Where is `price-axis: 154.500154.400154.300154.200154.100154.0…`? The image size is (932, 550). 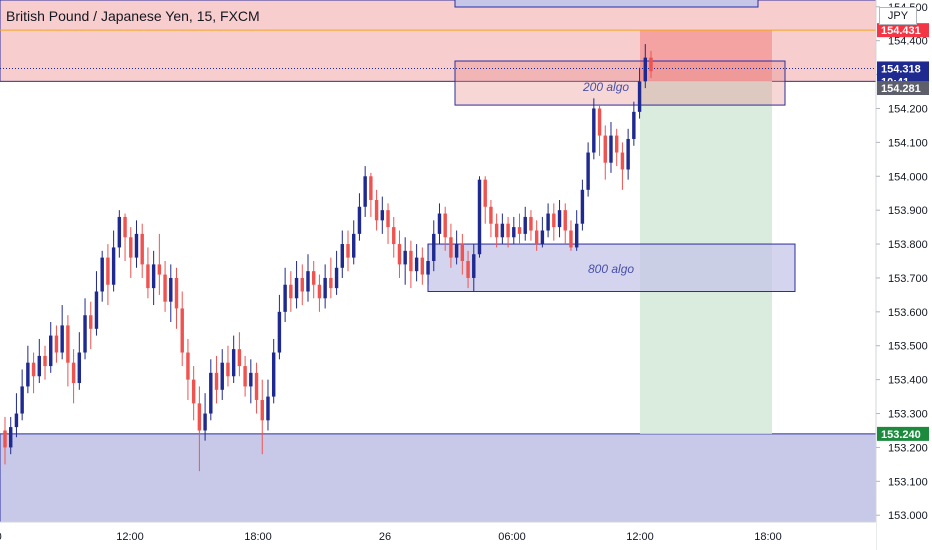 price-axis: 154.500154.400154.300154.200154.100154.0… is located at coordinates (903, 275).